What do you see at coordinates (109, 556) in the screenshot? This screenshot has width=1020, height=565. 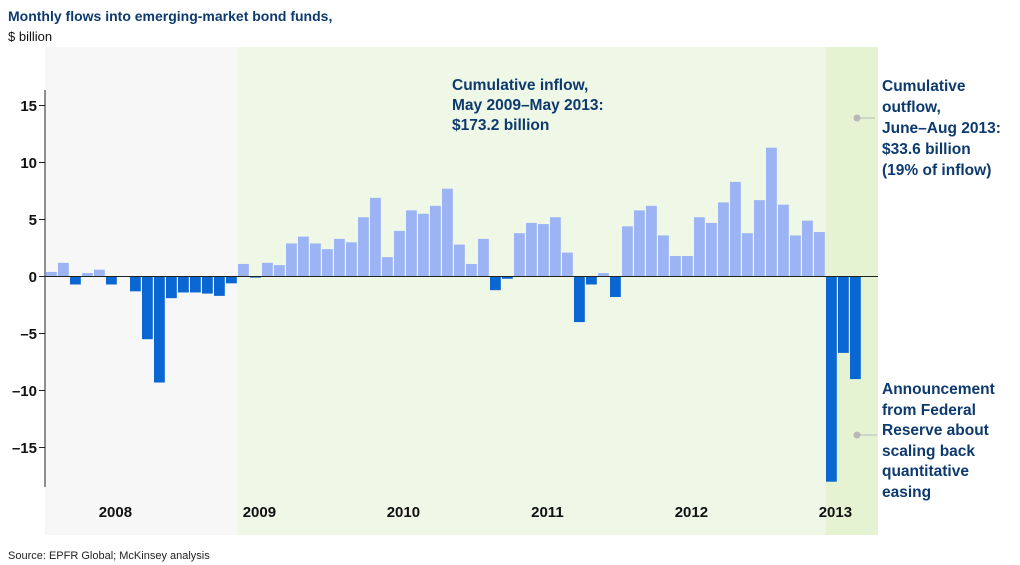 I see `source-note: Source: EPFR Global; McKinsey analysis` at bounding box center [109, 556].